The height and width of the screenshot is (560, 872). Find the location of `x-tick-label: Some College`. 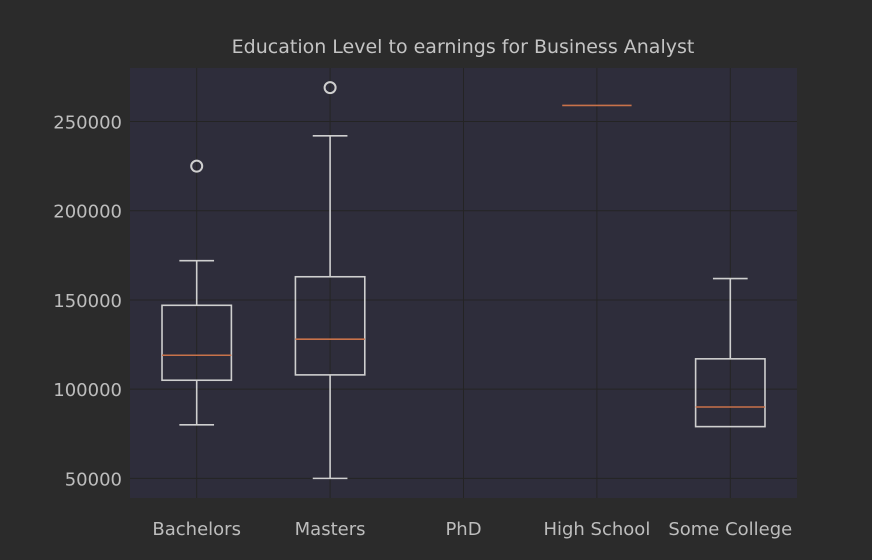

x-tick-label: Some College is located at coordinates (730, 529).